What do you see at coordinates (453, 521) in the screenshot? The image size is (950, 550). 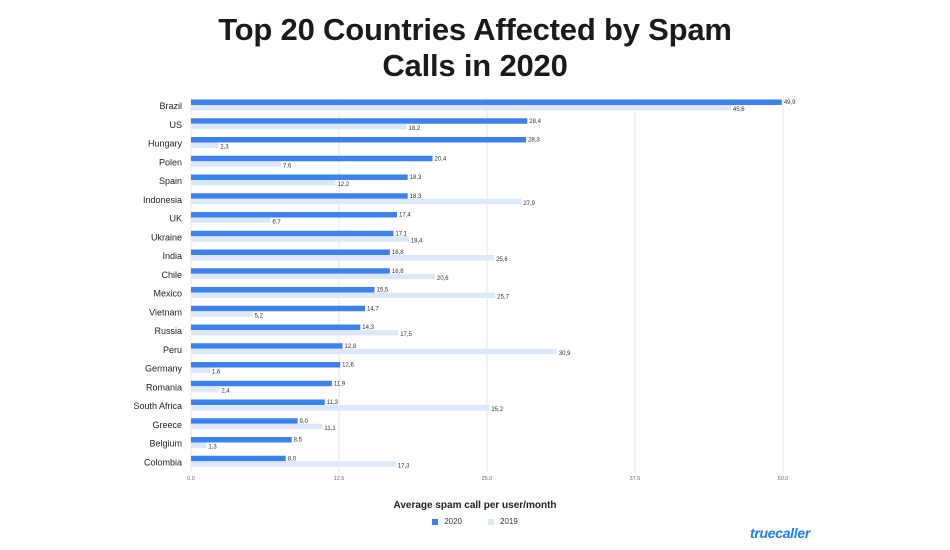 I see `legend-label-2020: 2020` at bounding box center [453, 521].